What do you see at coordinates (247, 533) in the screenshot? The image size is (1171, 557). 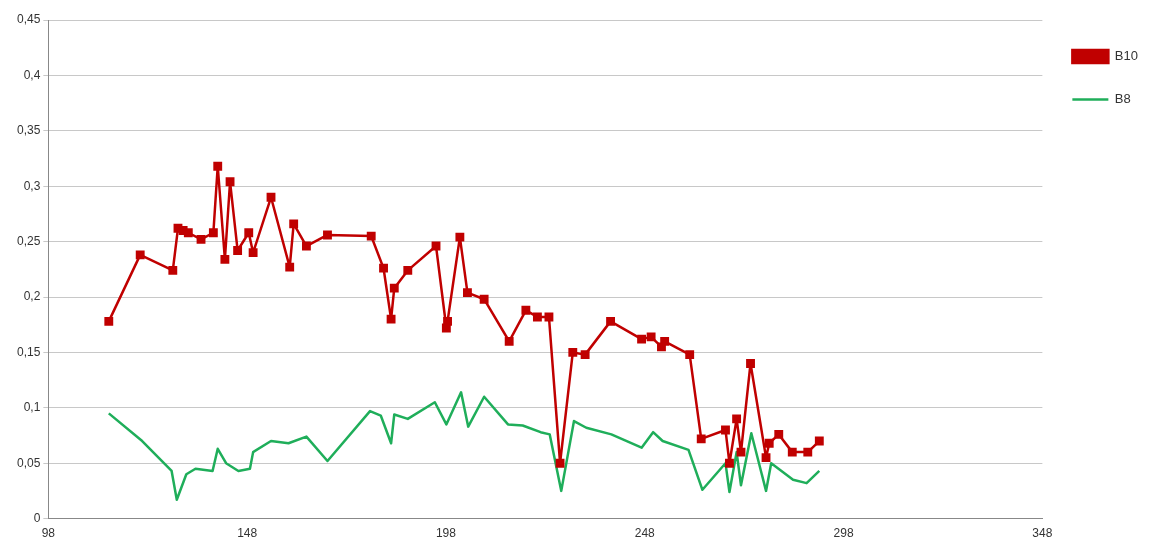 I see `x-tick-label: 148` at bounding box center [247, 533].